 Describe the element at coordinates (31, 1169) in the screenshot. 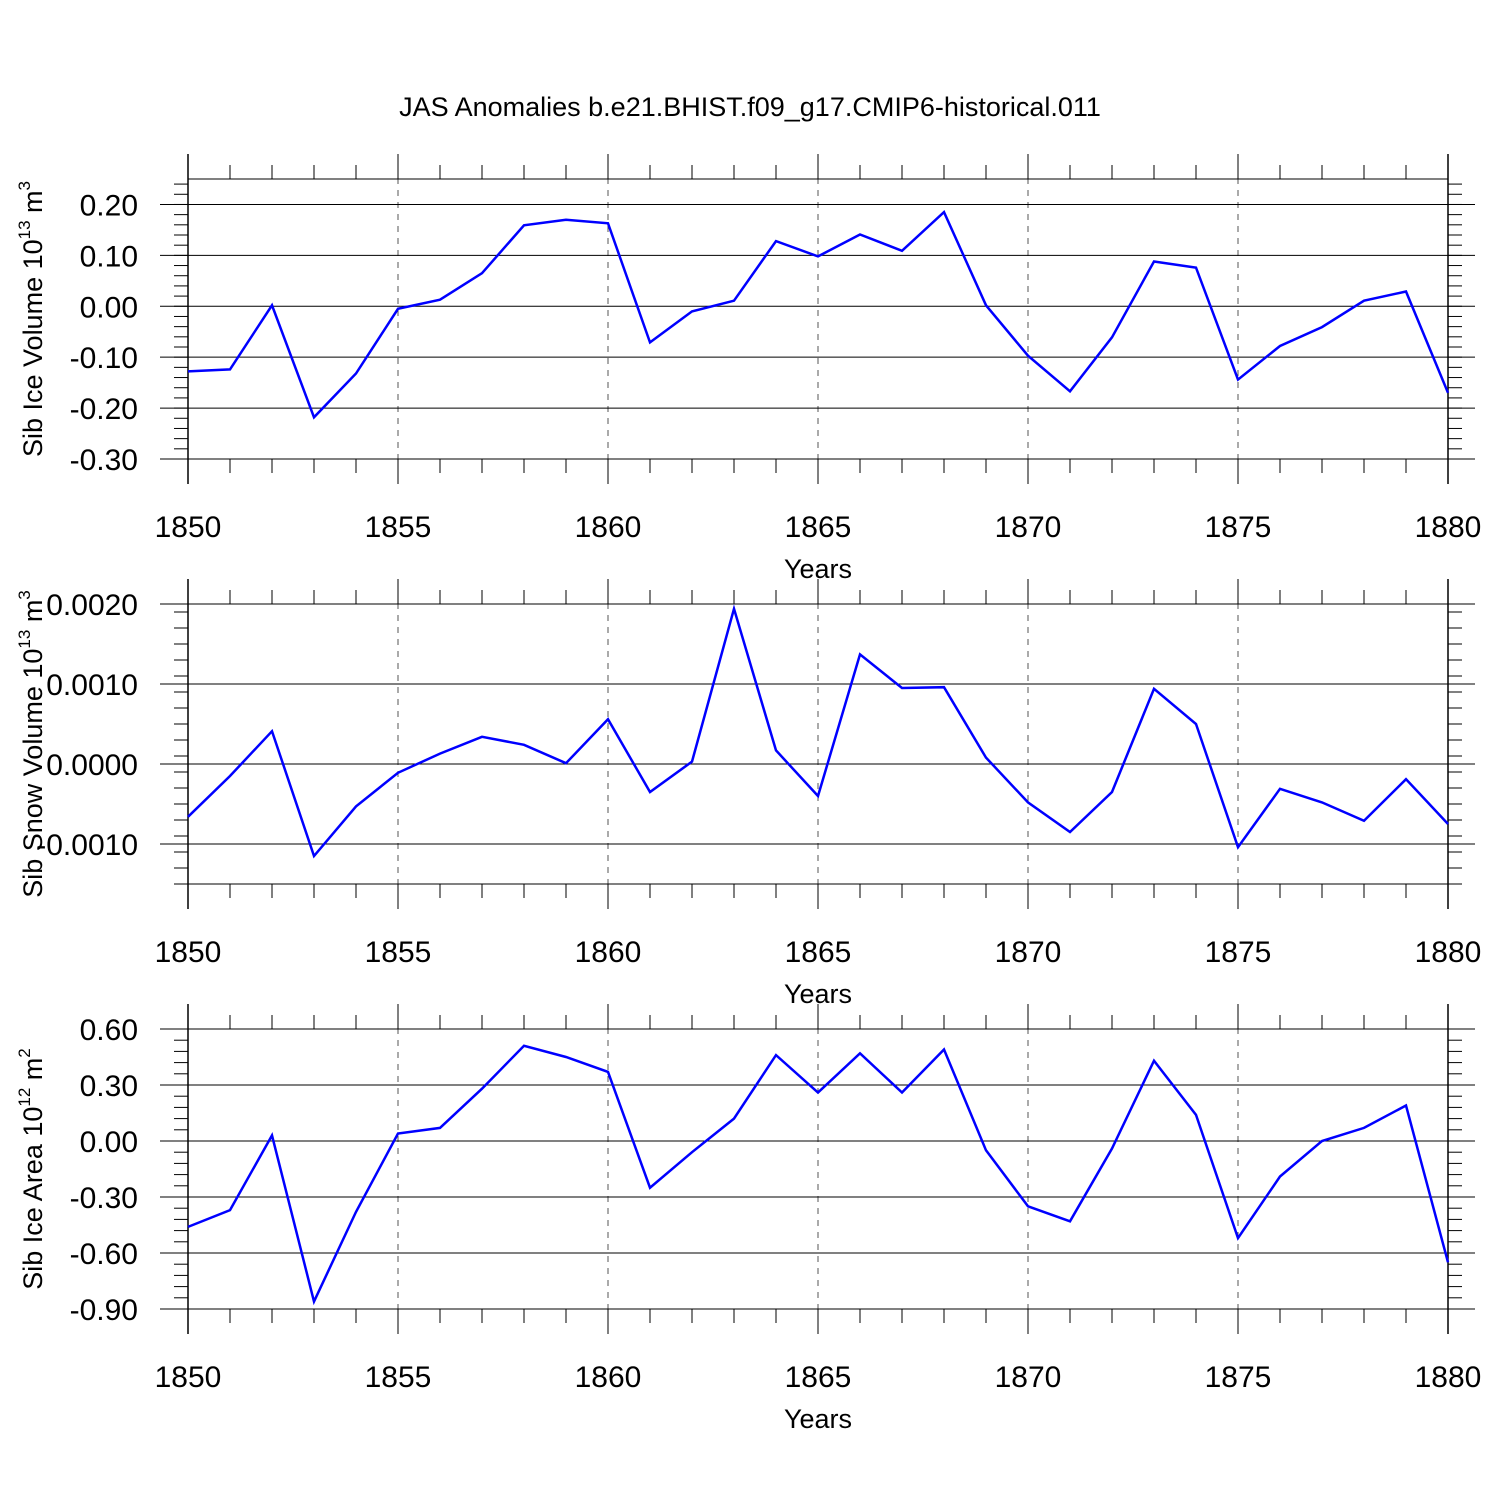

I see `y-axis-title: Sib Ice Area 1012 m2` at that location.